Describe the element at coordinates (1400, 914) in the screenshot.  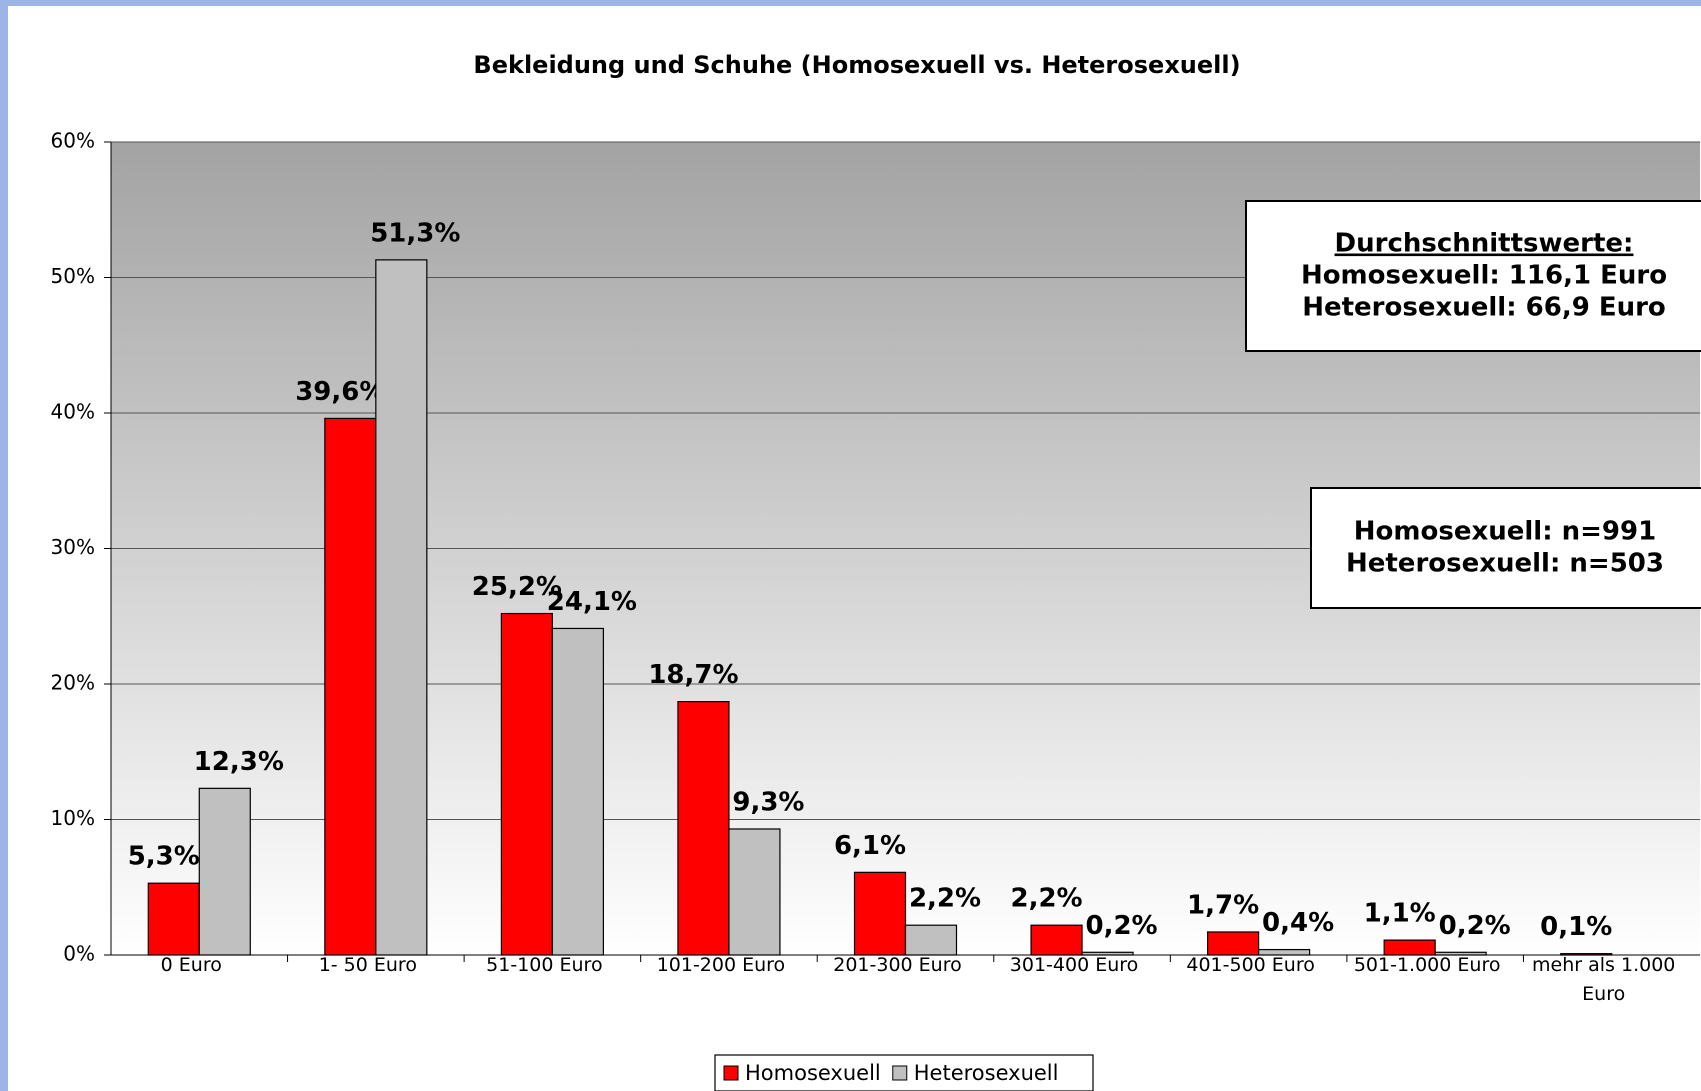
I see `data-label: 1,1%` at that location.